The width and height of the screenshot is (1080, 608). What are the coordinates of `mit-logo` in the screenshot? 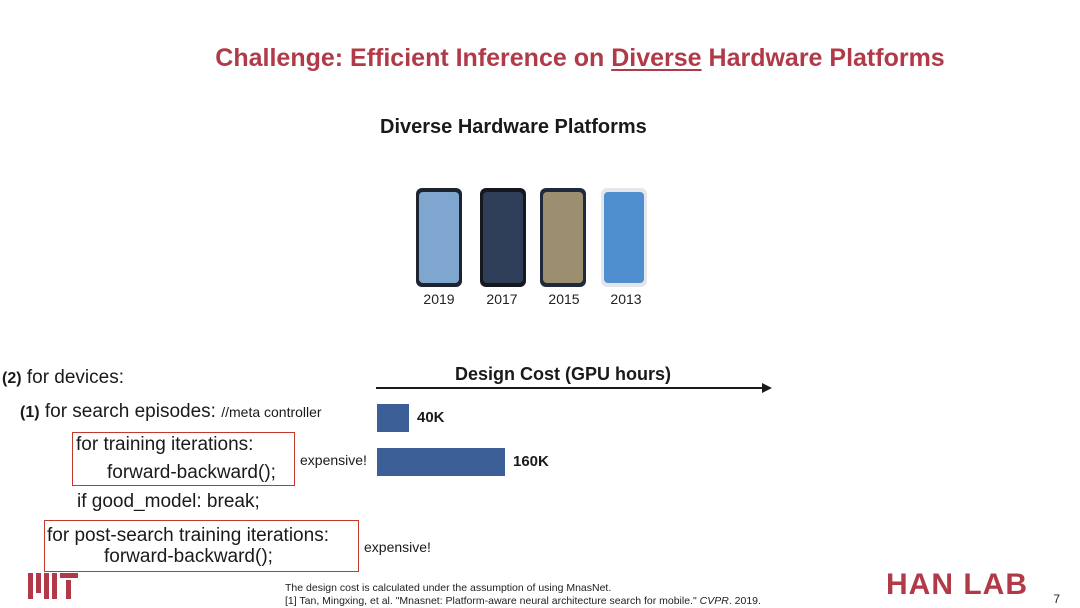 It's located at (53, 588).